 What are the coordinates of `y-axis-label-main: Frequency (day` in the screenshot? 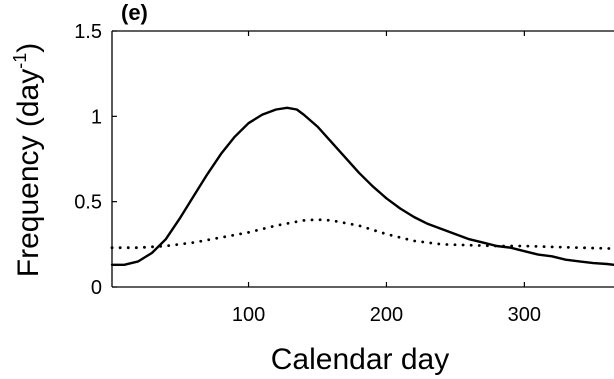 It's located at (28, 173).